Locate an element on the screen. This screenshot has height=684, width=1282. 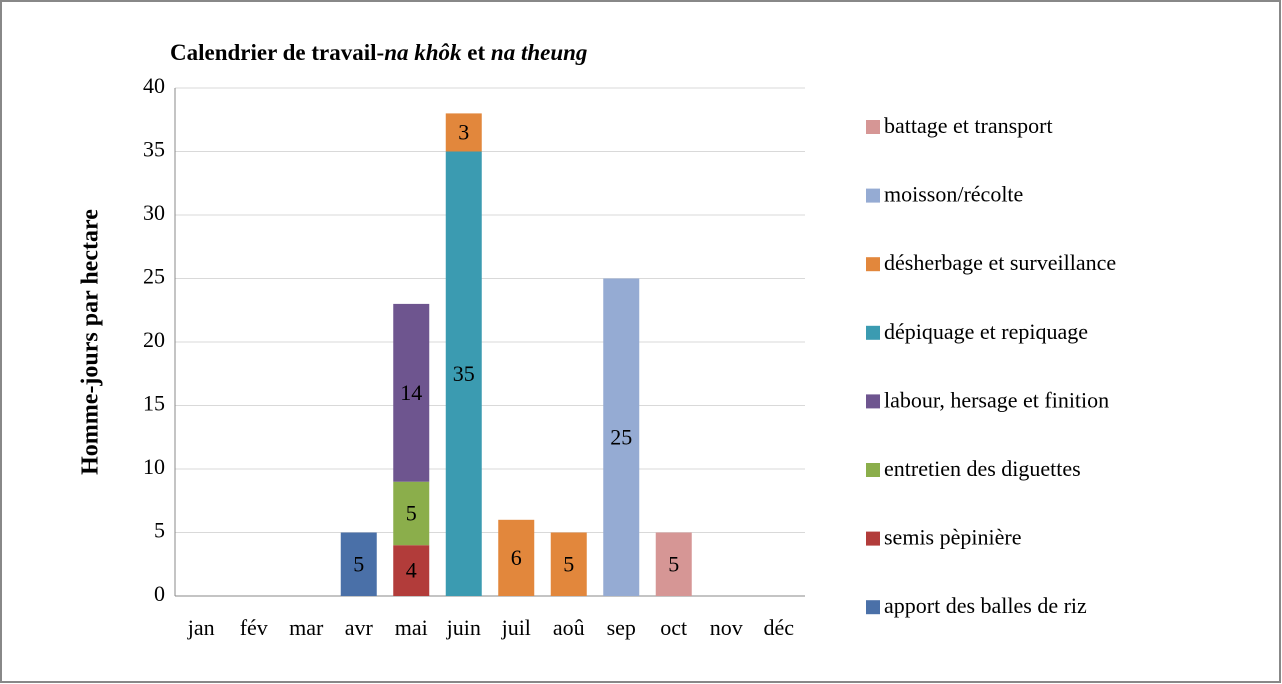
data-label: 25 is located at coordinates (621, 436).